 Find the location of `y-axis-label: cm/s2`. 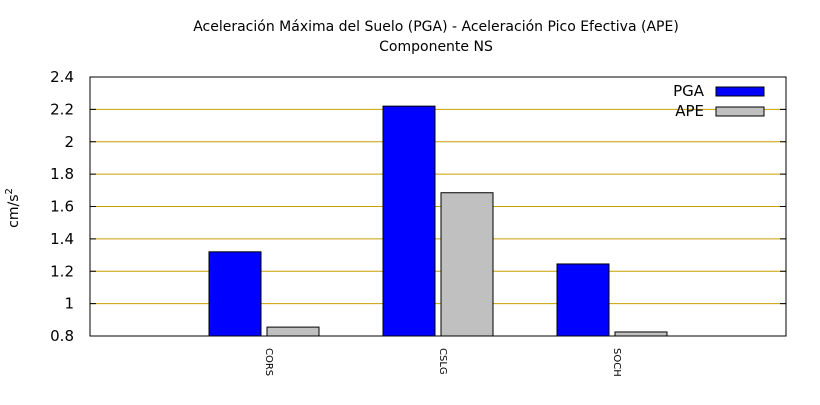

y-axis-label: cm/s2 is located at coordinates (13, 208).